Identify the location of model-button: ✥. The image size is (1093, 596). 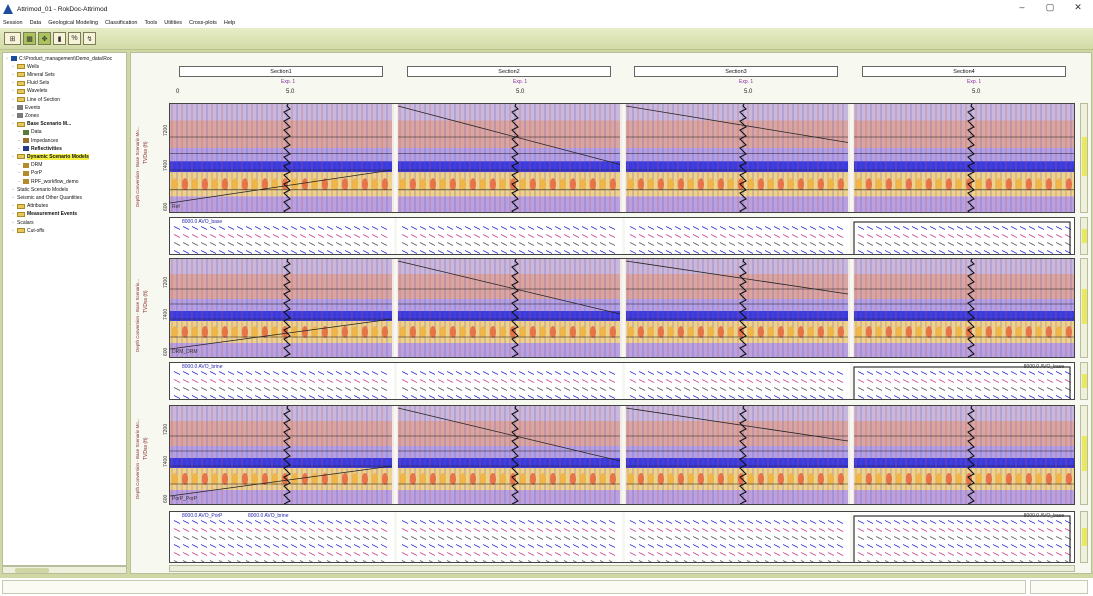
(44, 38).